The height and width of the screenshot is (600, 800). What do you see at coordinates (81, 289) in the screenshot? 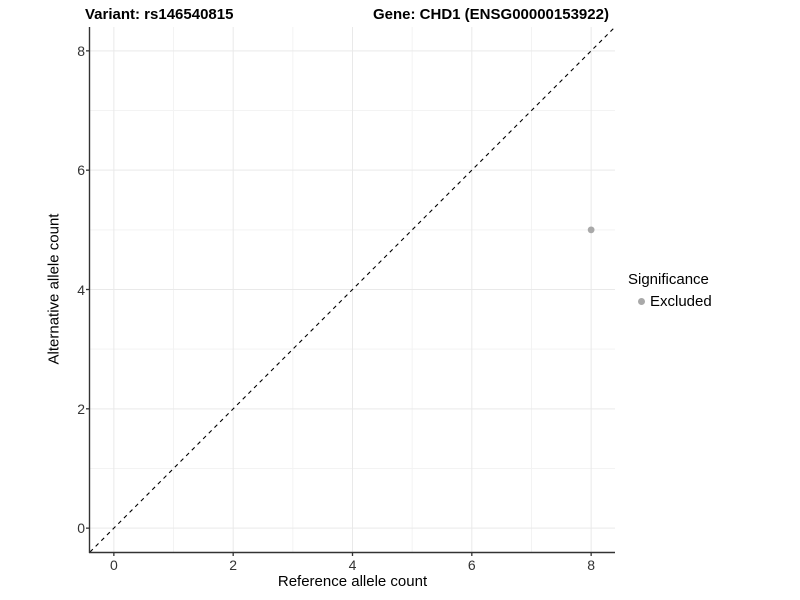
I see `y-tick-label: 4` at bounding box center [81, 289].